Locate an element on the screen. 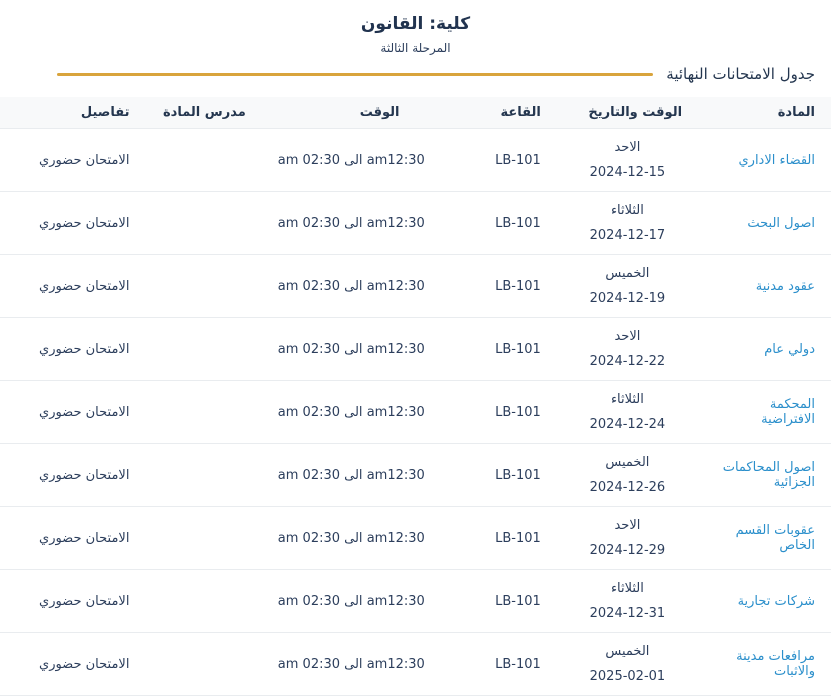 Image resolution: width=831 pixels, height=696 pixels. subject-link: عقود مدنية is located at coordinates (785, 286).